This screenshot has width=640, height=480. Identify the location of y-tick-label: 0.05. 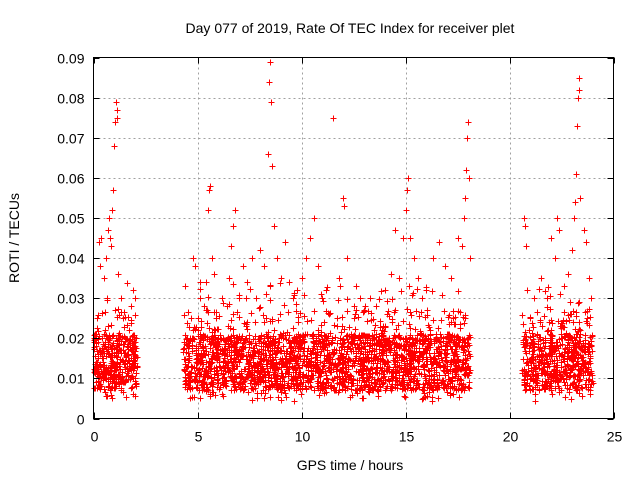
(70, 219).